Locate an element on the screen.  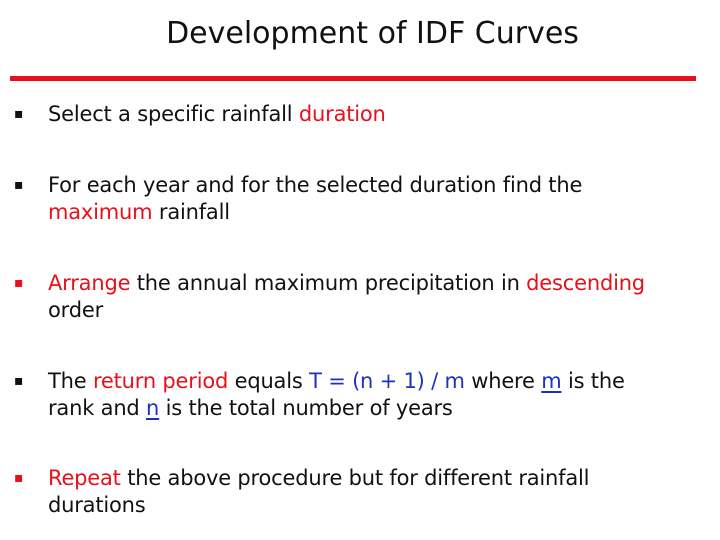
bullet-text: the annual maximum precipitation in is located at coordinates (328, 283).